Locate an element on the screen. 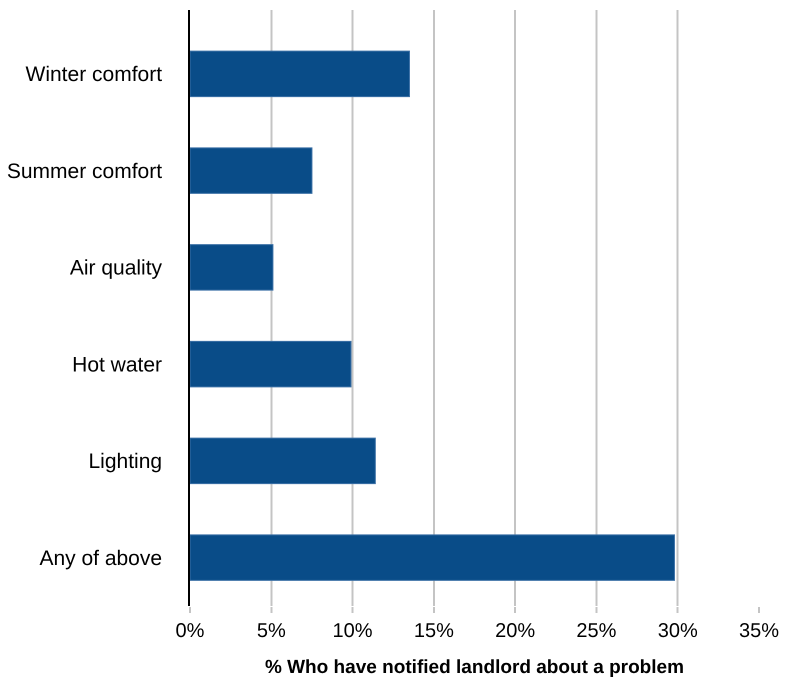  y-tick-label: Winter comfort is located at coordinates (94, 74).